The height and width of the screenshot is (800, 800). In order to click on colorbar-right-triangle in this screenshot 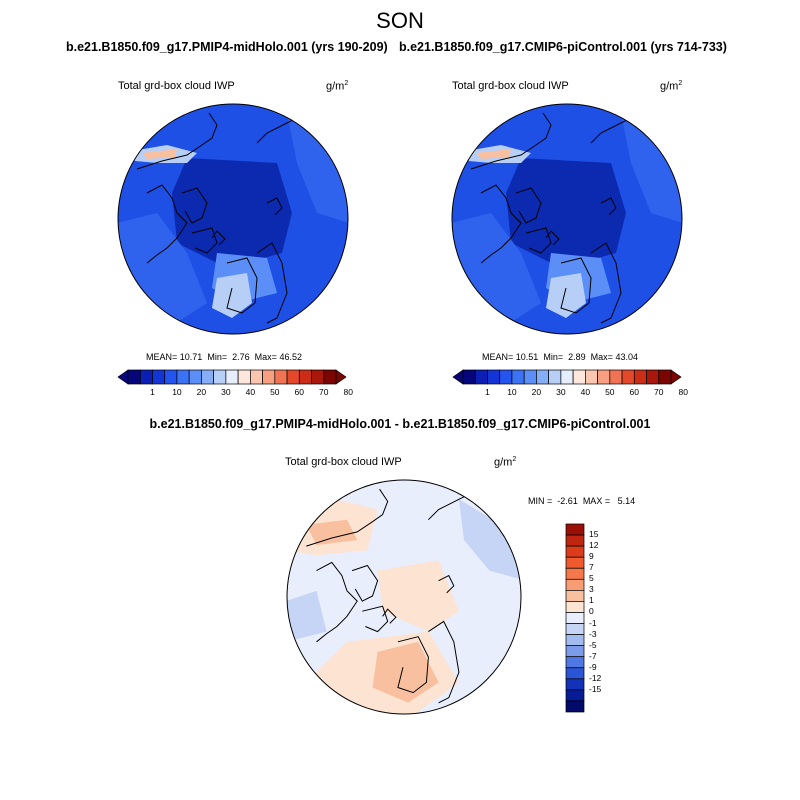, I will do `click(341, 377)`.